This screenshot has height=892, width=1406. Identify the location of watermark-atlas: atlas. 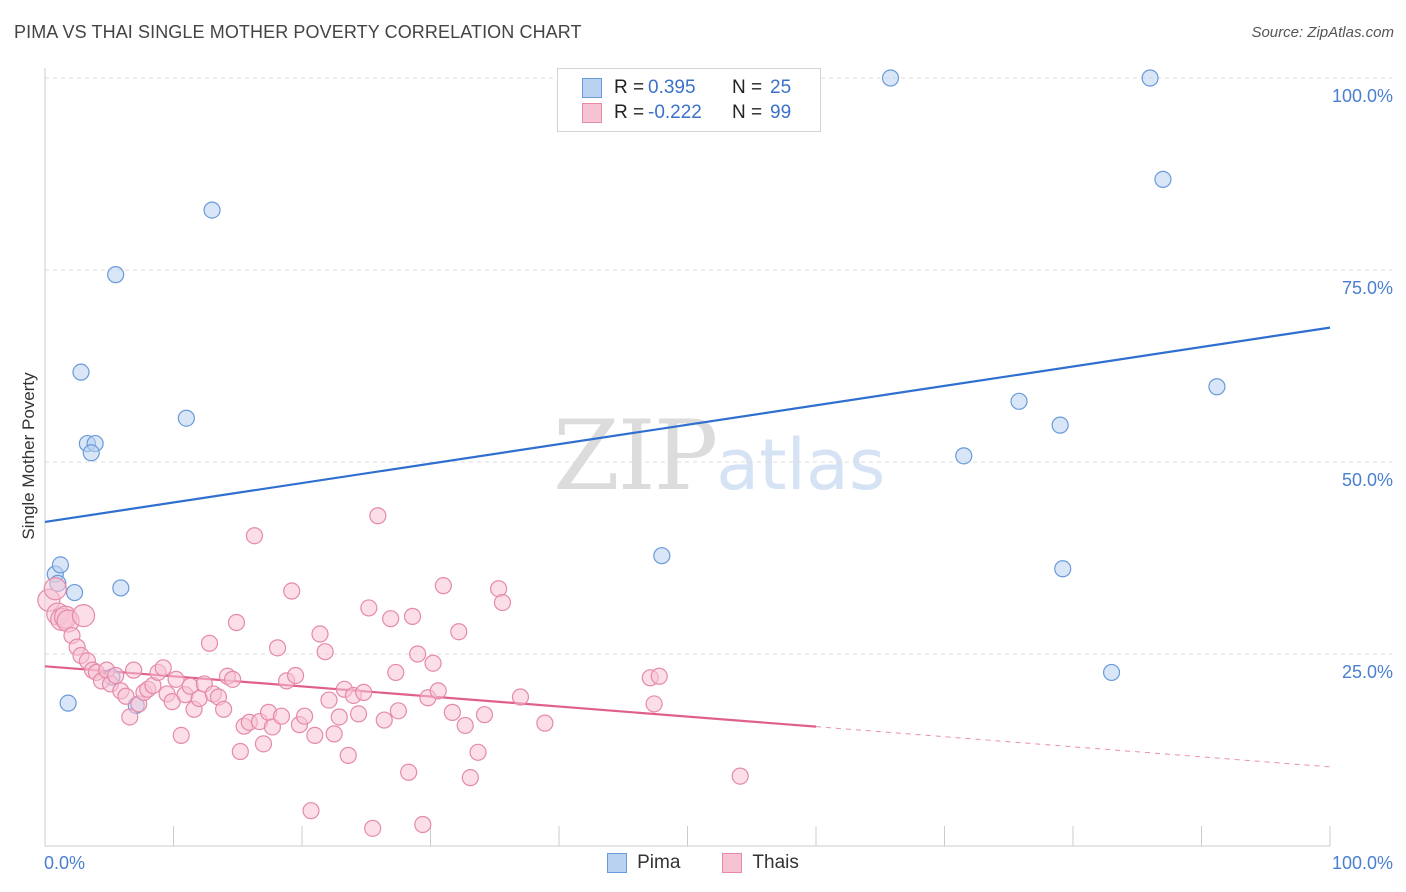
(801, 465).